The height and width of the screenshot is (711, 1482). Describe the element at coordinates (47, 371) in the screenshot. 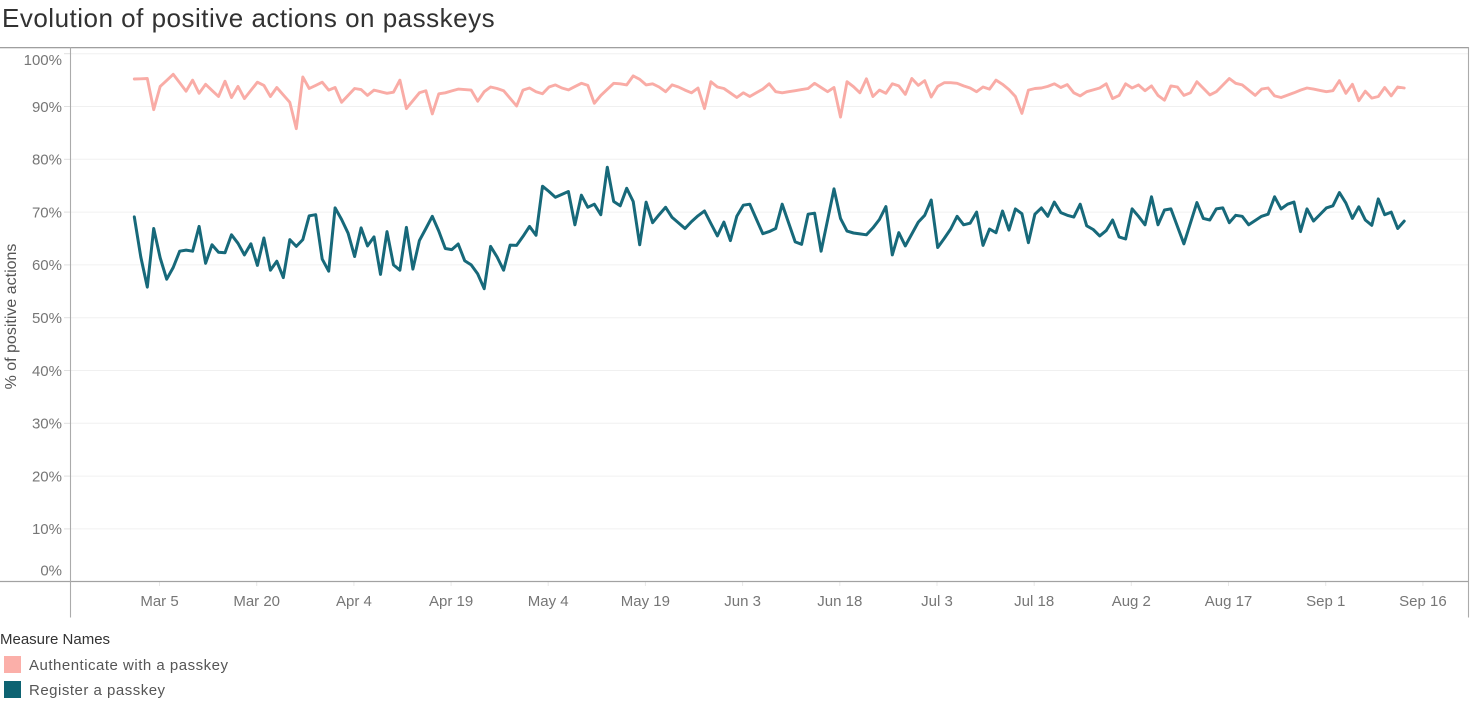

I see `svg-text: 40%` at that location.